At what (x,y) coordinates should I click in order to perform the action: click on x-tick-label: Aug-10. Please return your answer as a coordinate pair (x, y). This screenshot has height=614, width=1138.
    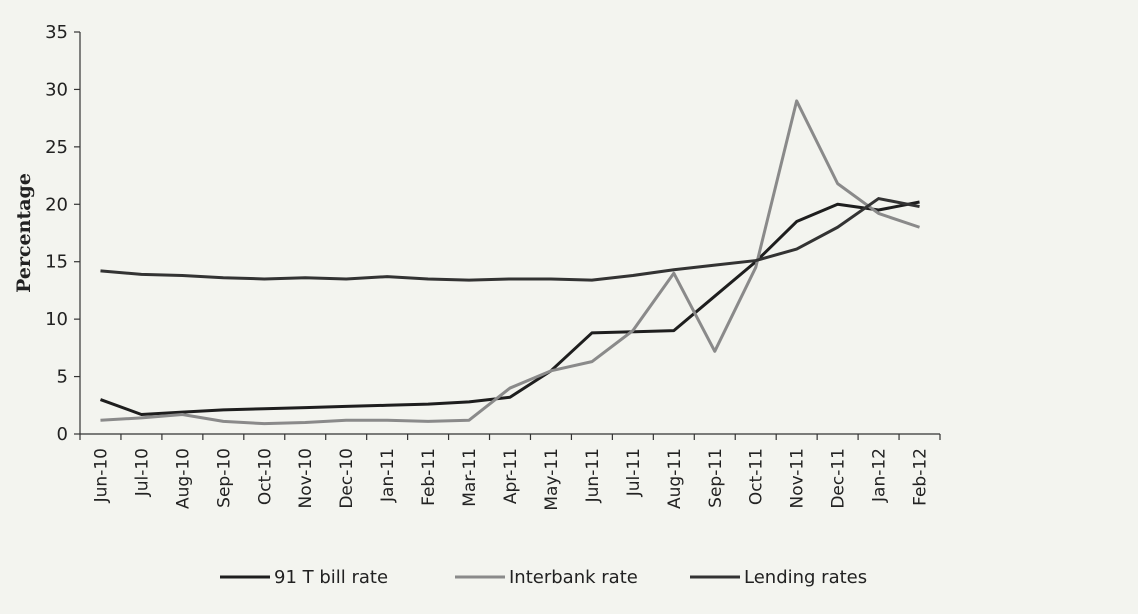
    Looking at the image, I should click on (183, 478).